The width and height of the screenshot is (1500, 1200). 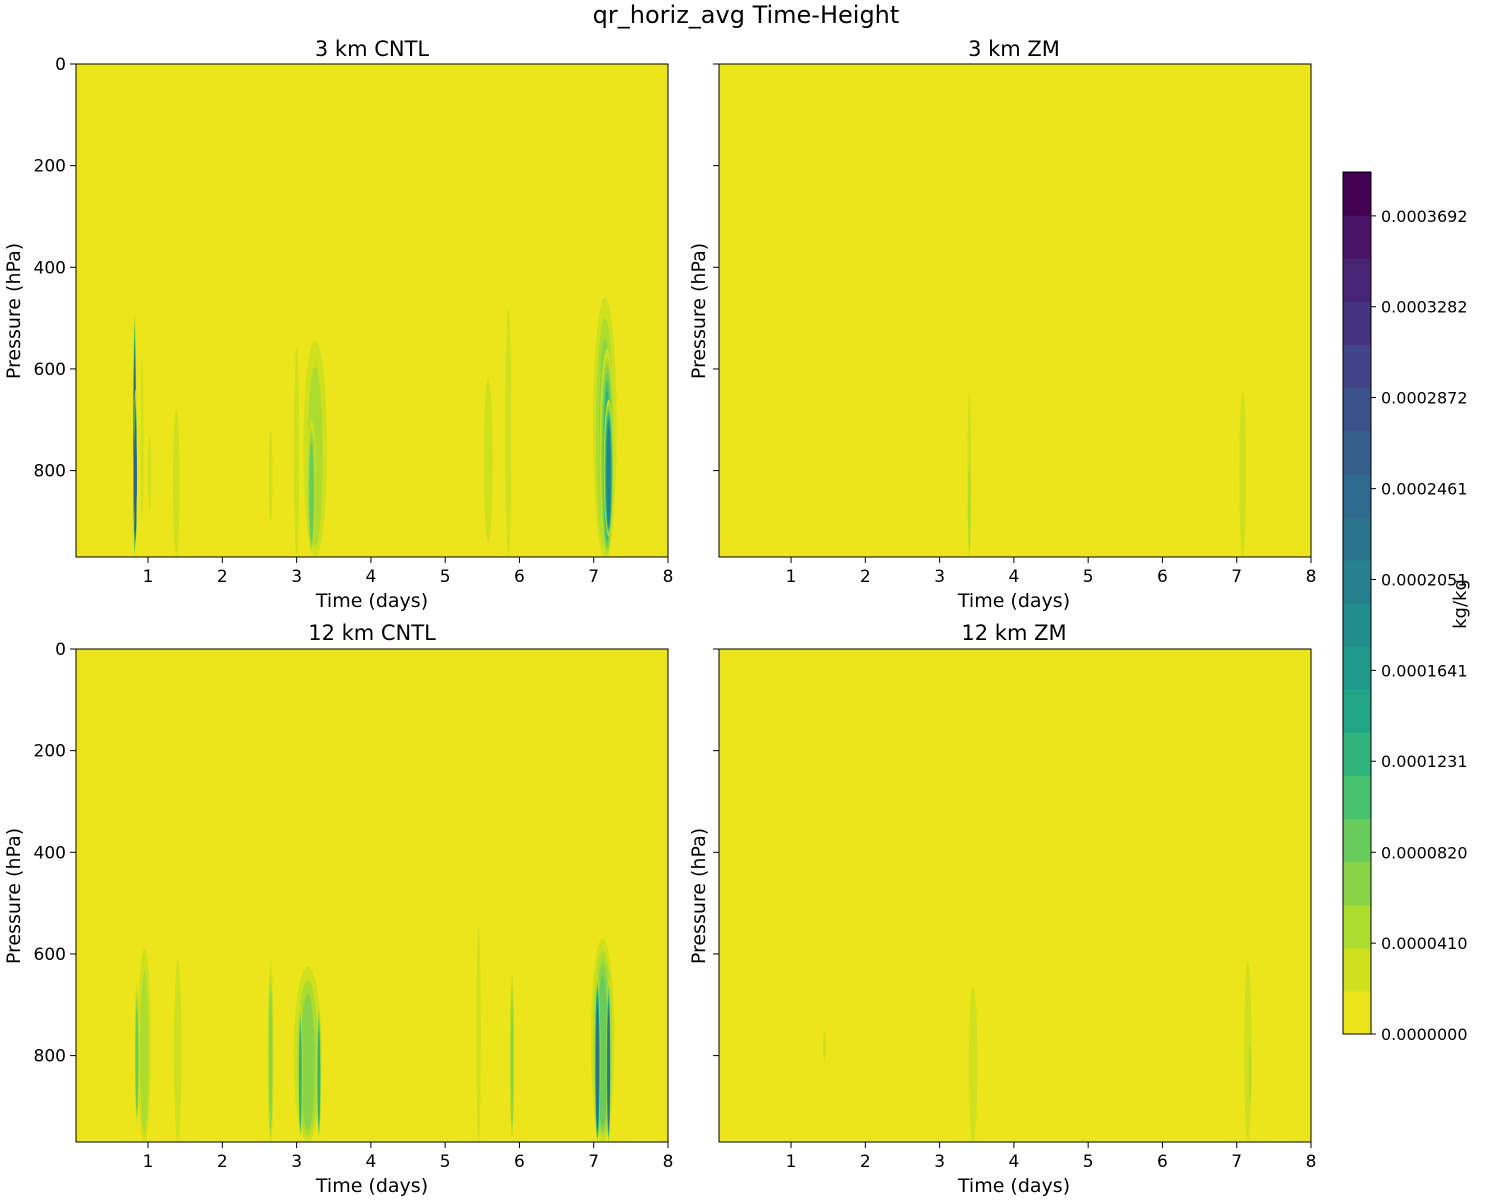 I want to click on colorbar-tick-label: 0.0002872, so click(x=1424, y=398).